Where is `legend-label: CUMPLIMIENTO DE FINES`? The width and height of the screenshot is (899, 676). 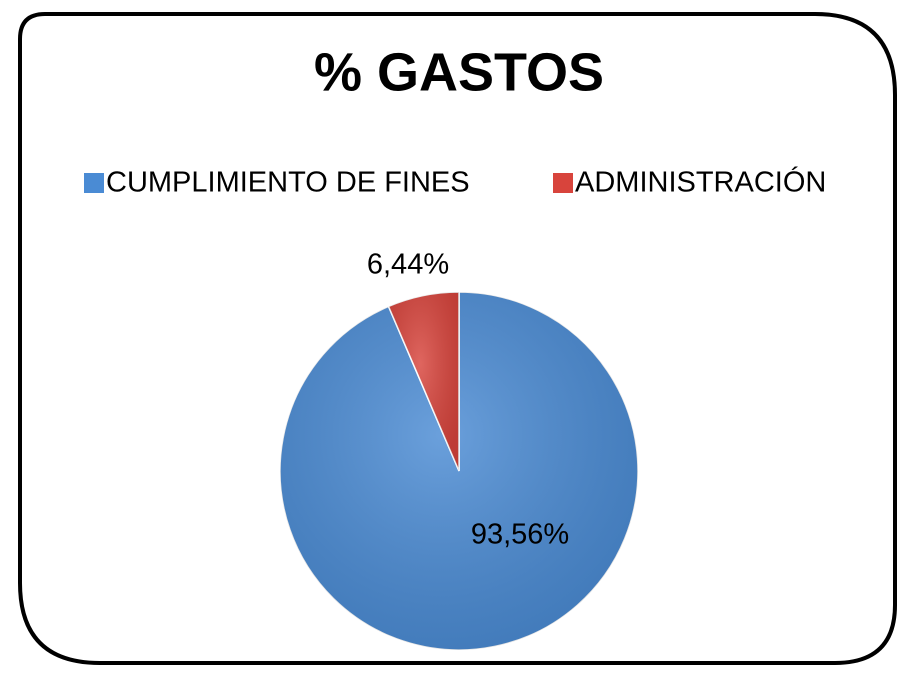 legend-label: CUMPLIMIENTO DE FINES is located at coordinates (288, 183).